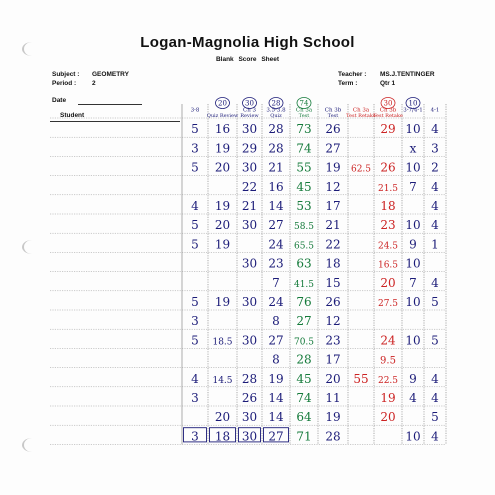  I want to click on column-date: 4-1, so click(435, 111).